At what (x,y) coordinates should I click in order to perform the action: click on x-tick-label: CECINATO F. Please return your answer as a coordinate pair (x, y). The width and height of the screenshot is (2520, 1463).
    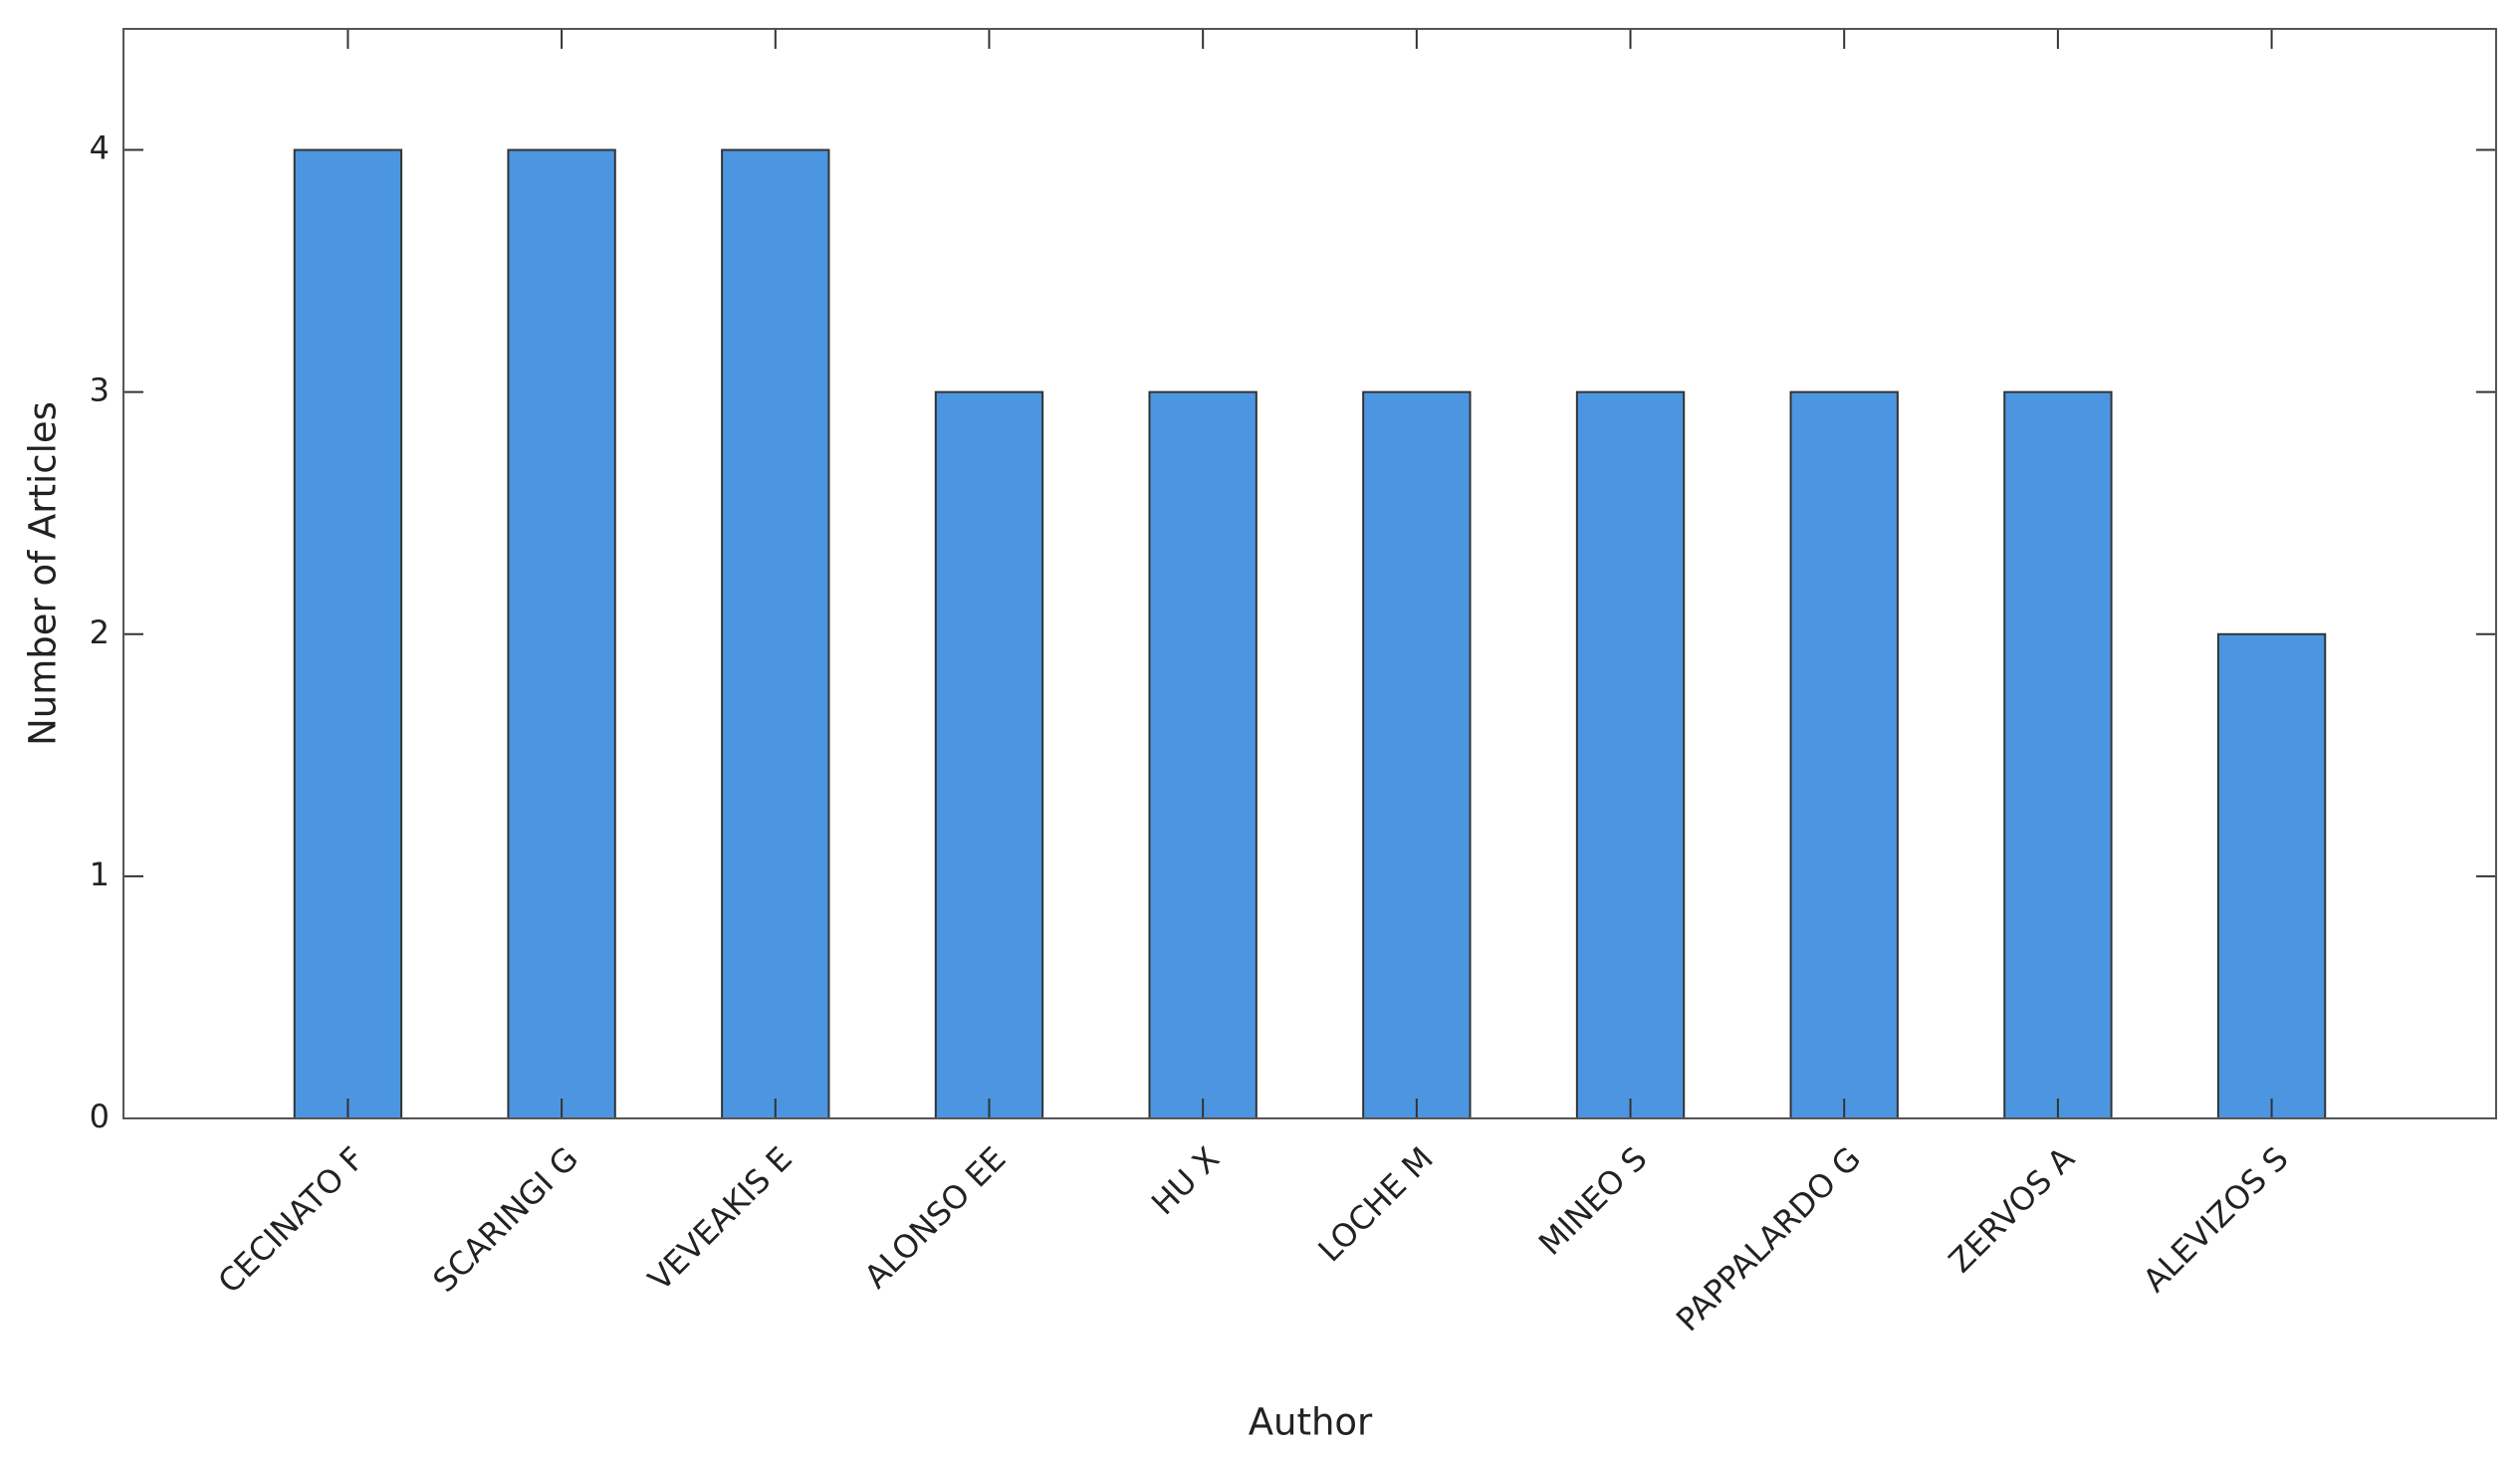
    Looking at the image, I should click on (291, 1220).